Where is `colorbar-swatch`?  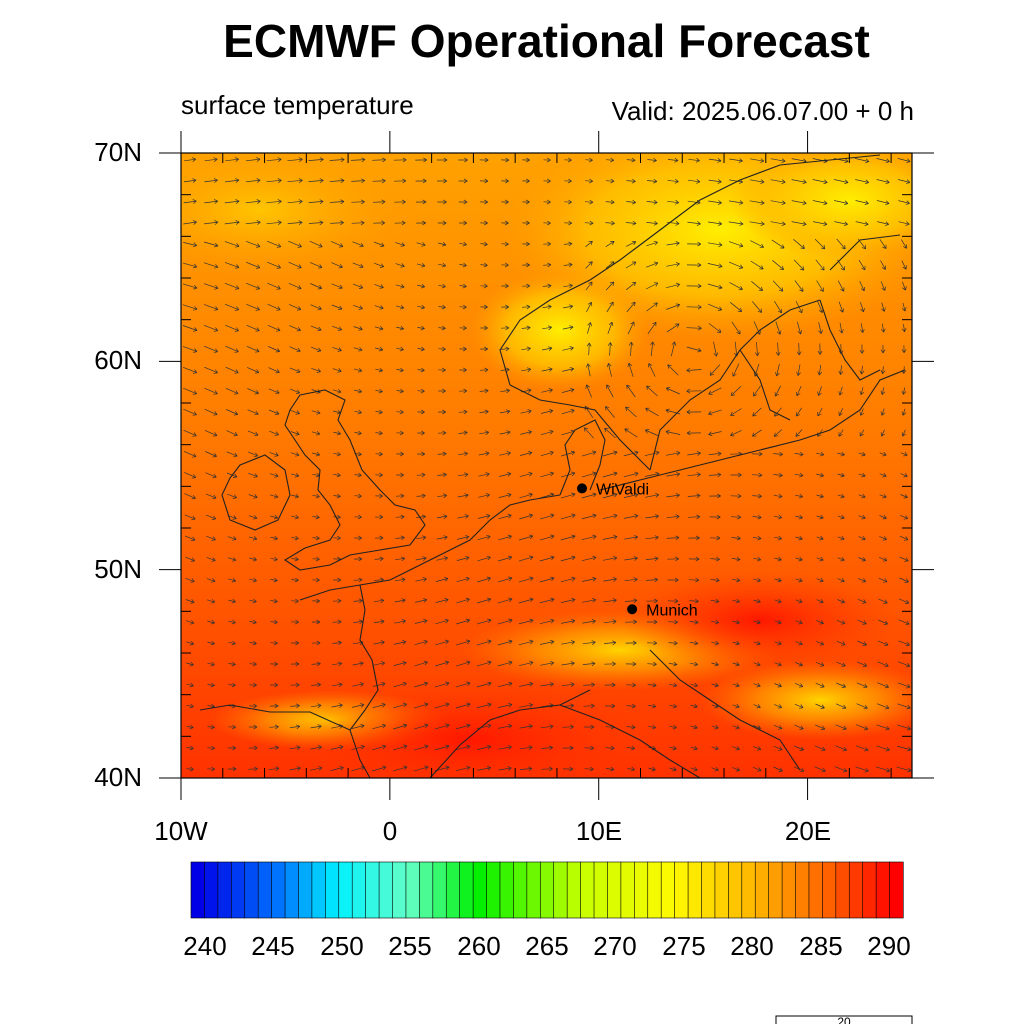
colorbar-swatch is located at coordinates (265, 890).